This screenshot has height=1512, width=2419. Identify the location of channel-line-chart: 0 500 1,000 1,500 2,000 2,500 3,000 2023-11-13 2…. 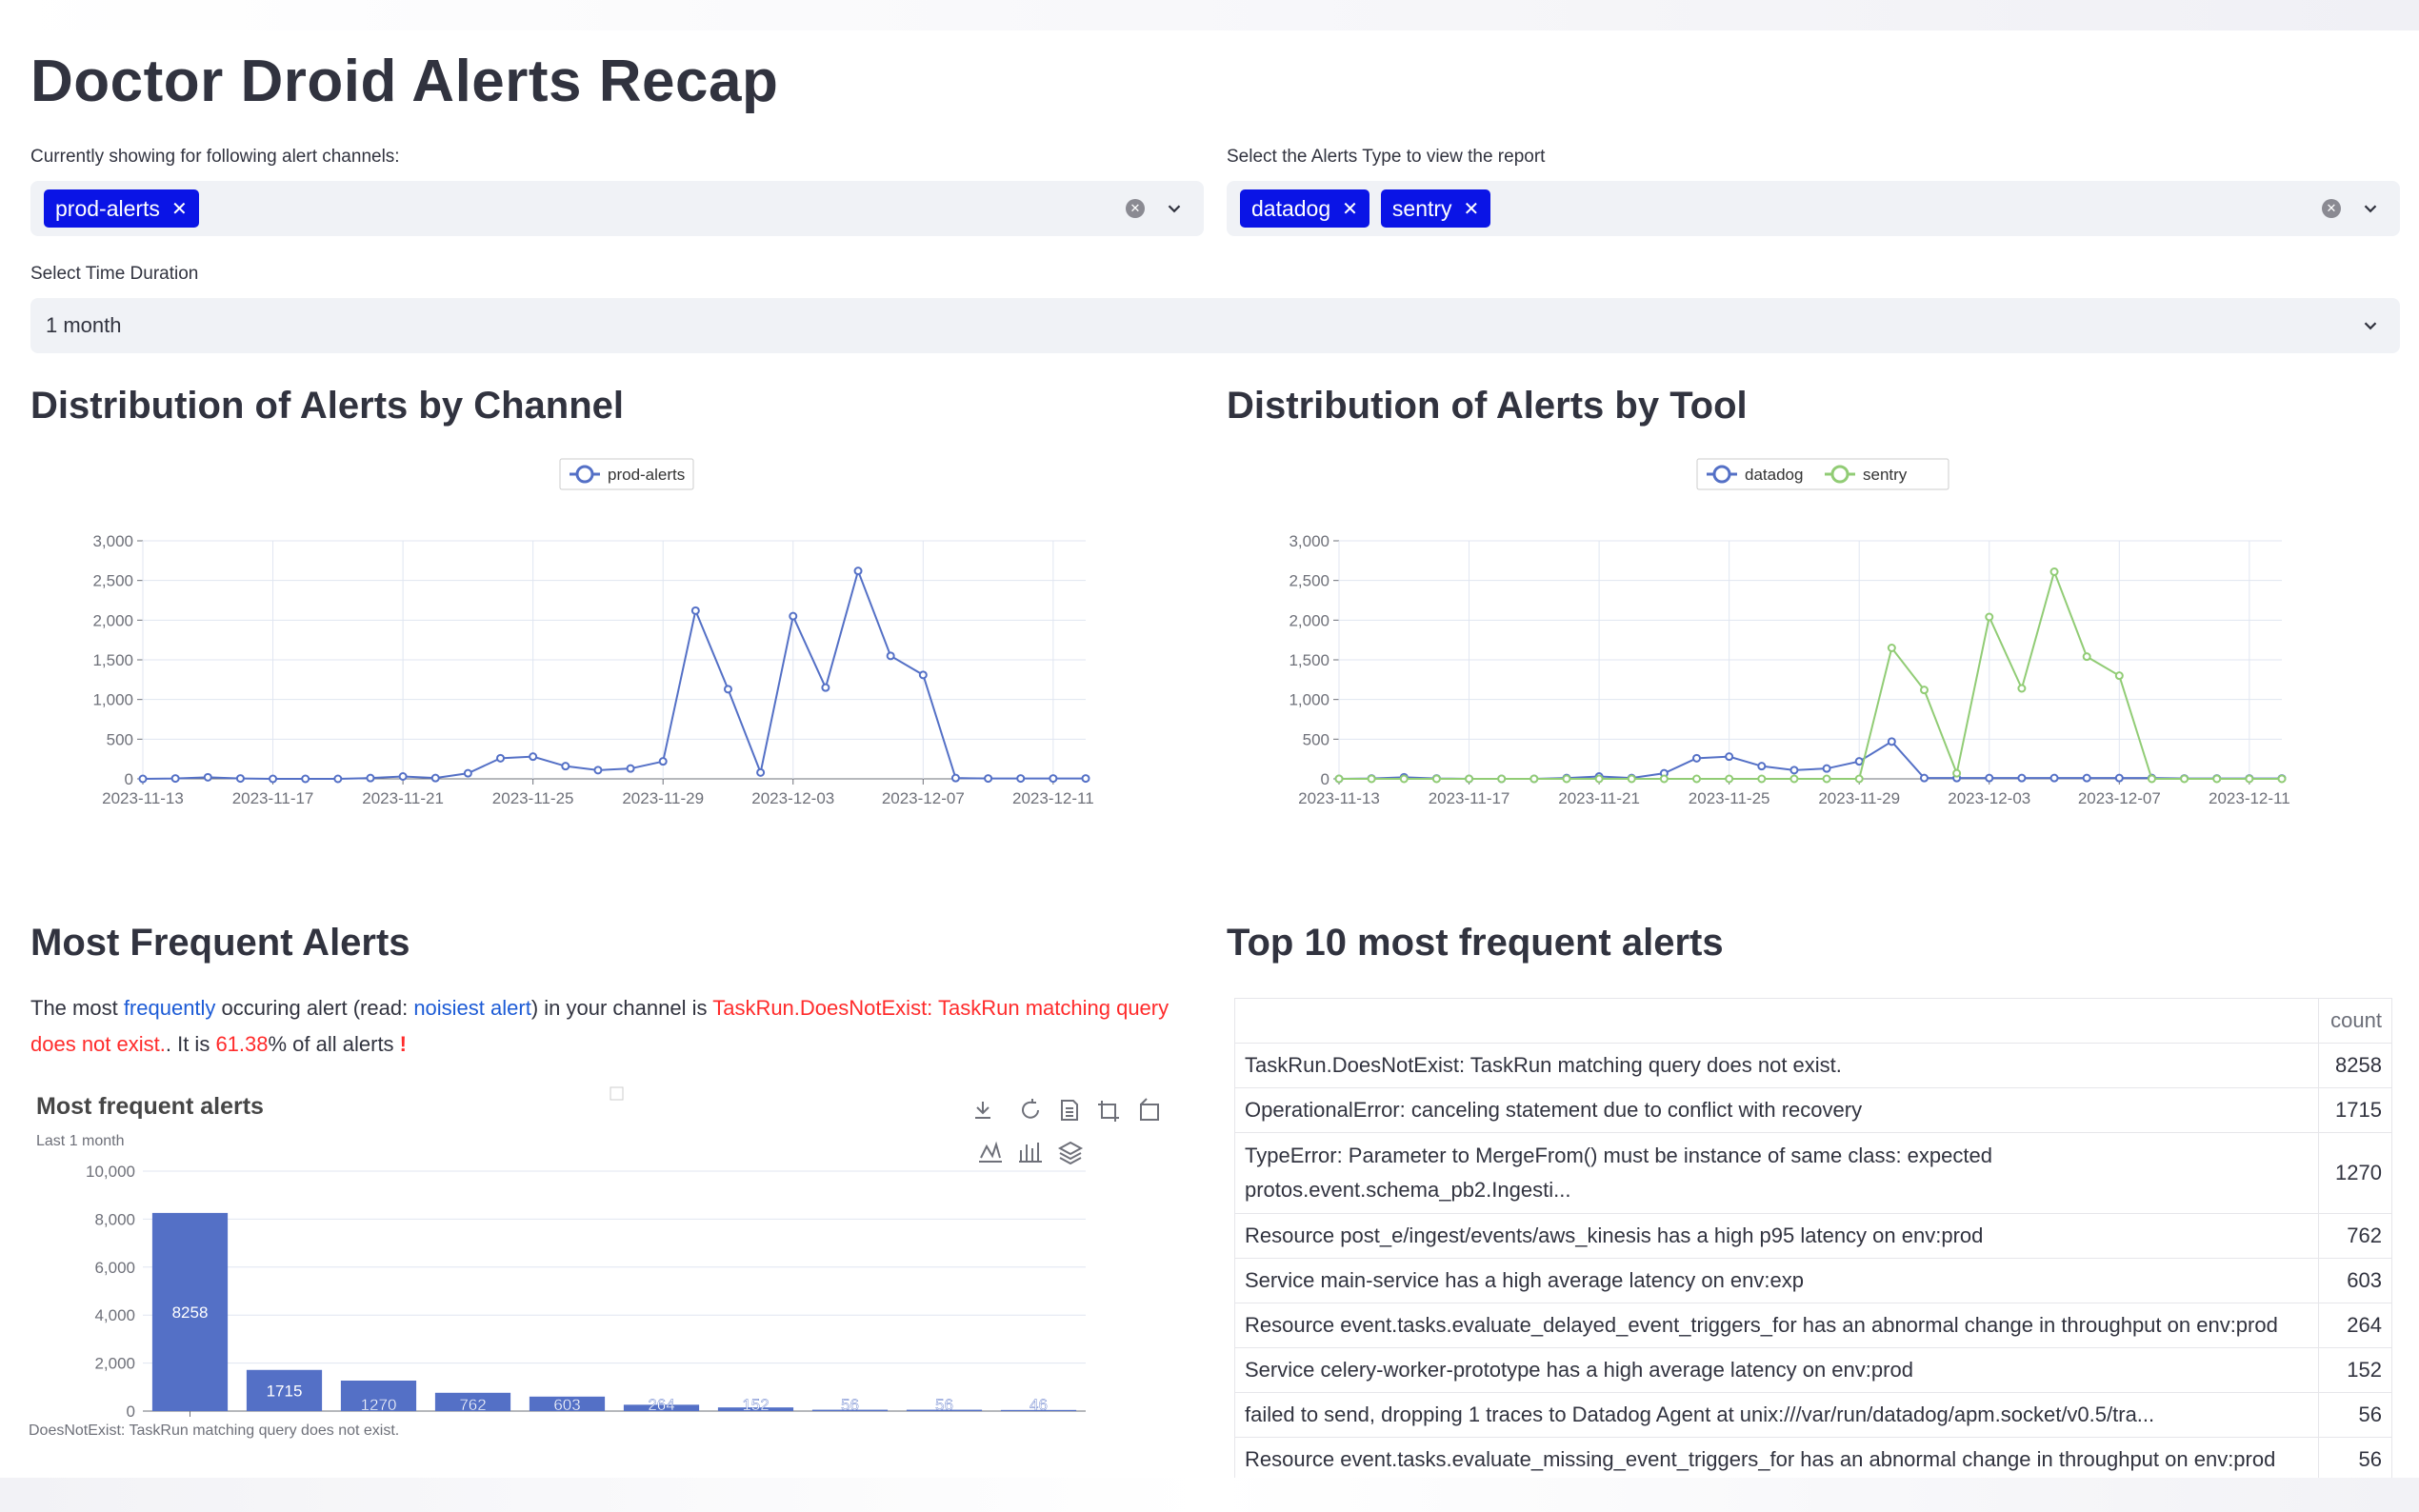
(590, 638).